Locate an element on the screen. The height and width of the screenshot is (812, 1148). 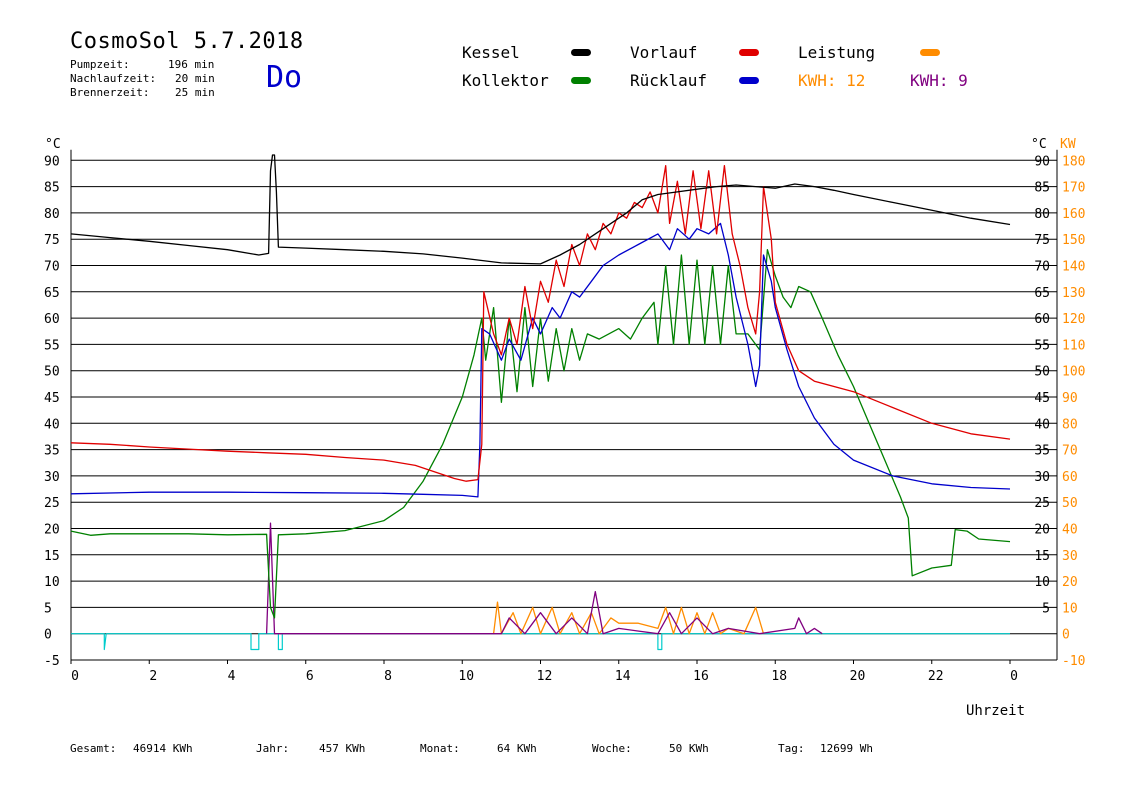
footer-tag-label: Tag: is located at coordinates (791, 748).